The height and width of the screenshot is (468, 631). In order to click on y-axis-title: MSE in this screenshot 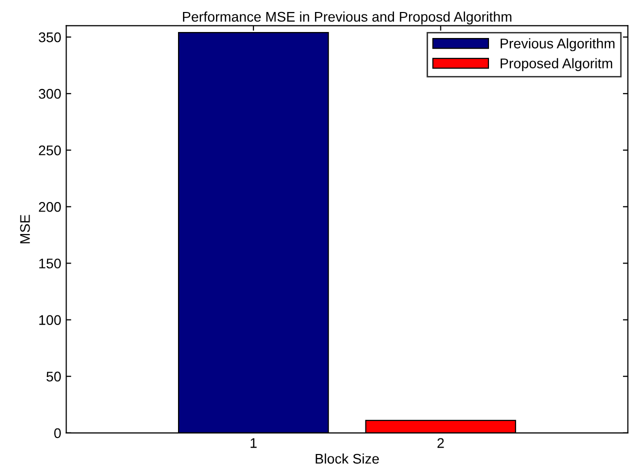, I will do `click(25, 229)`.